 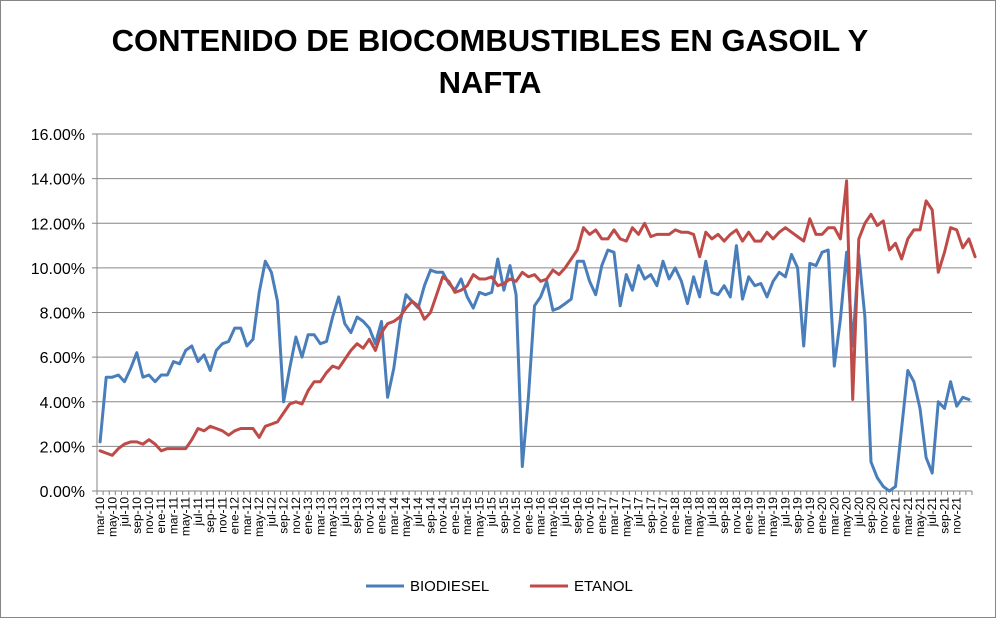 What do you see at coordinates (112, 517) in the screenshot?
I see `x-tick-label: may-10` at bounding box center [112, 517].